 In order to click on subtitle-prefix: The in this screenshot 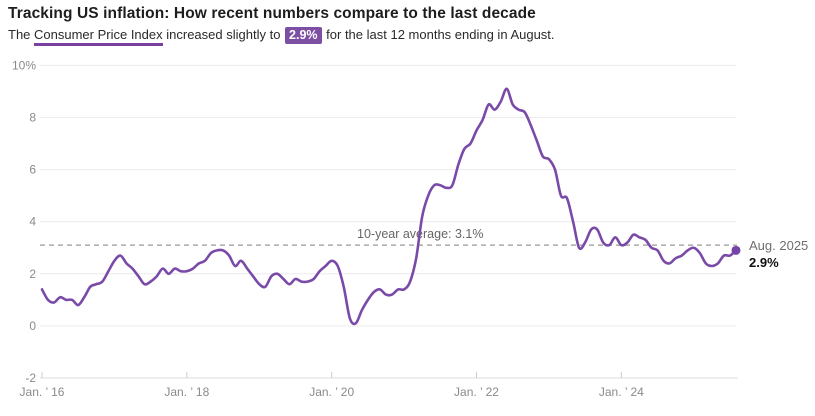, I will do `click(21, 34)`.